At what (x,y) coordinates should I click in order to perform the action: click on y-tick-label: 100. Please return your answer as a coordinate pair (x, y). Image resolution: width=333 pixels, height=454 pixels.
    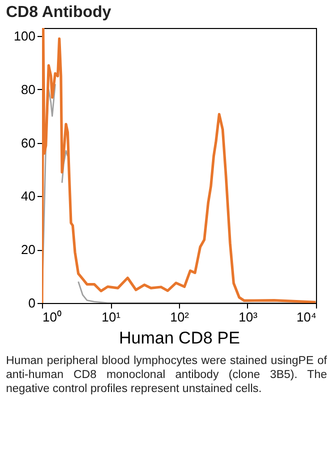
    Looking at the image, I should click on (25, 36).